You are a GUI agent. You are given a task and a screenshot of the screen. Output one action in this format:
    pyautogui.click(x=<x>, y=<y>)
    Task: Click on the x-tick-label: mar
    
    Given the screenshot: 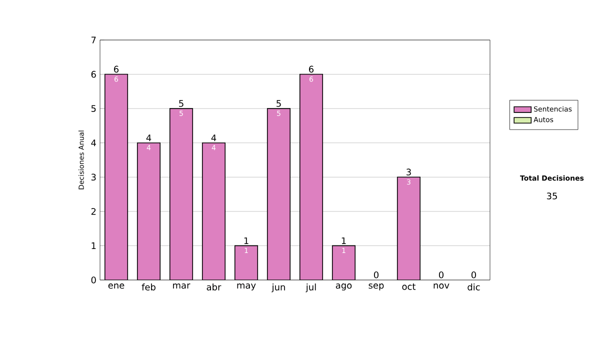 What is the action you would take?
    pyautogui.click(x=181, y=286)
    